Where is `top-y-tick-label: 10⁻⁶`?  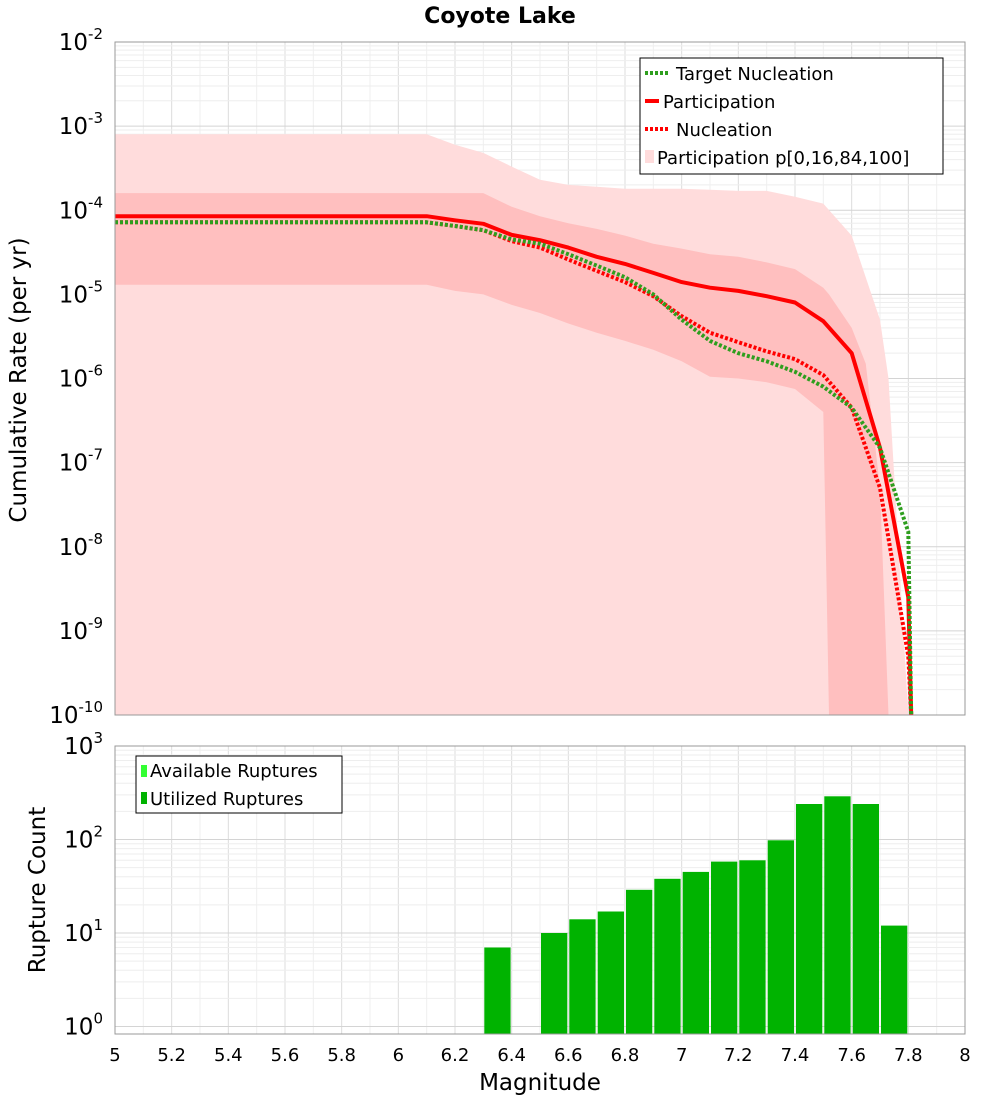 top-y-tick-label: 10⁻⁶ is located at coordinates (81, 377).